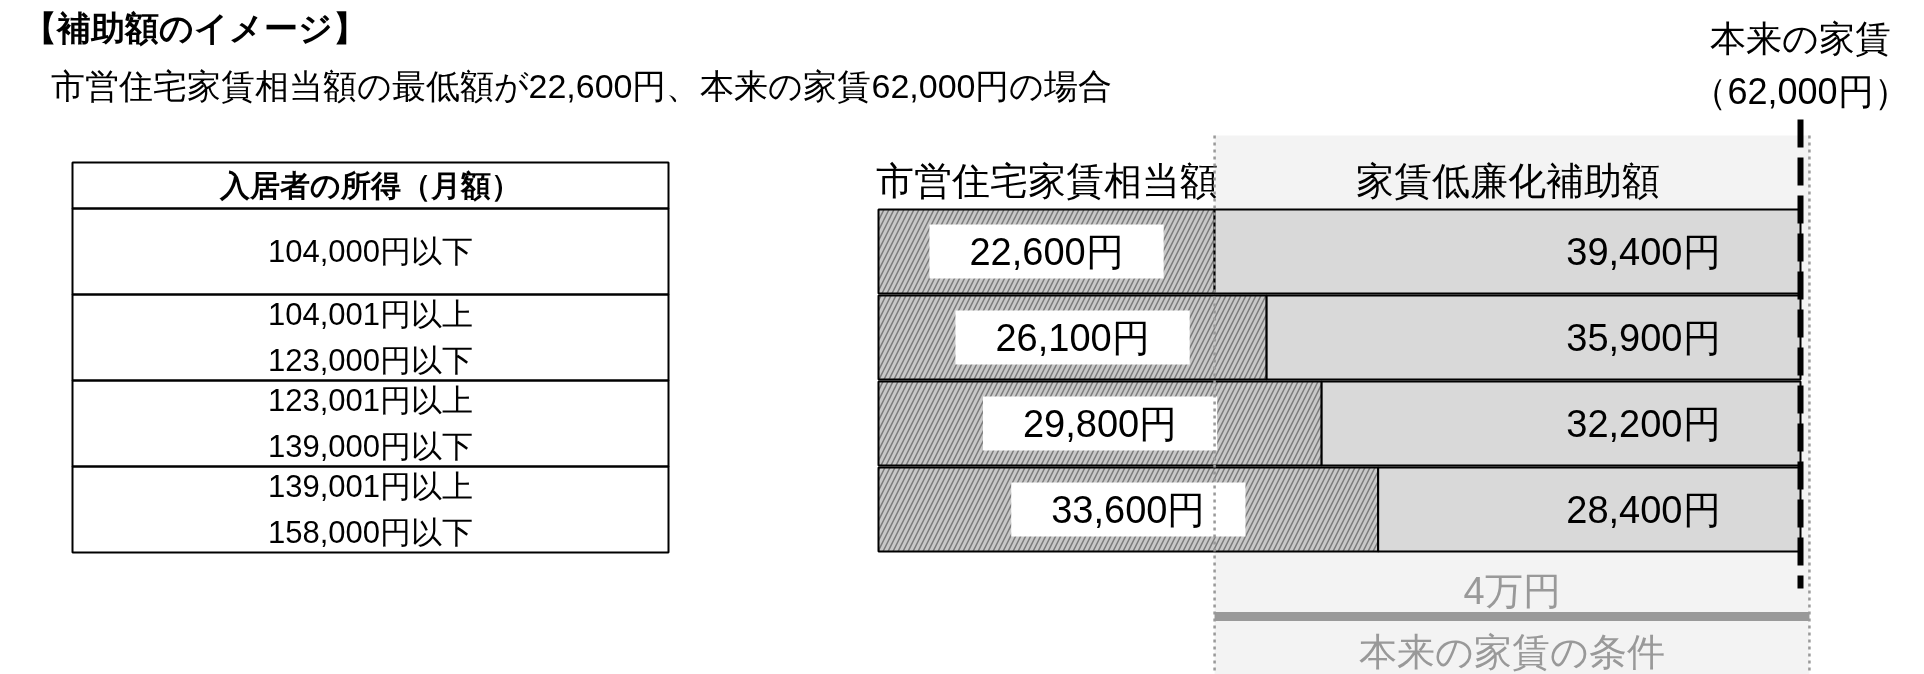  Describe the element at coordinates (581, 85) in the screenshot. I see `text: 市営住宅家賃相当額の最低額が22,600円、本来の家賃62,000円の場合` at that location.